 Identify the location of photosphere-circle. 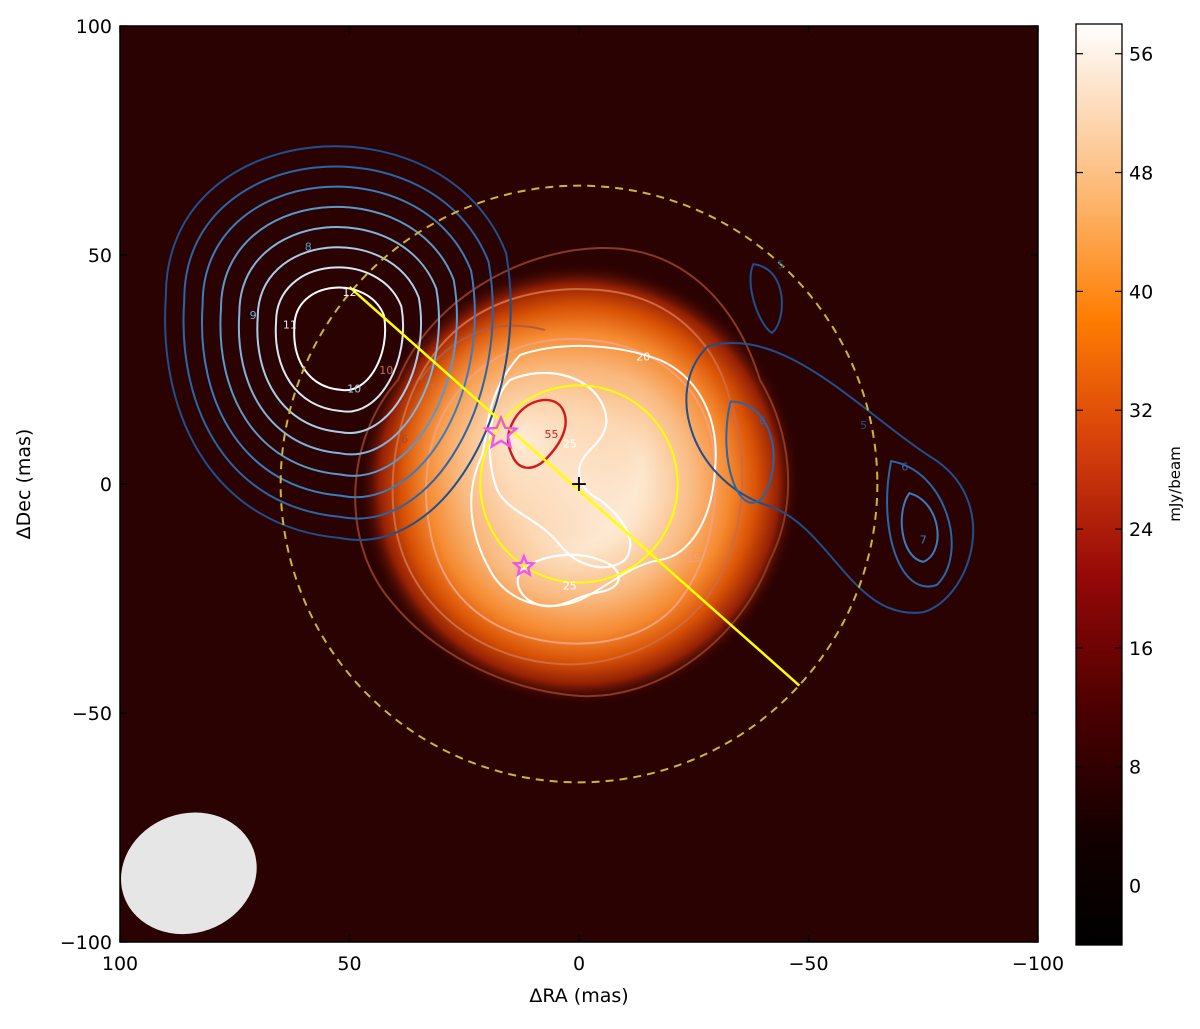
(579, 484).